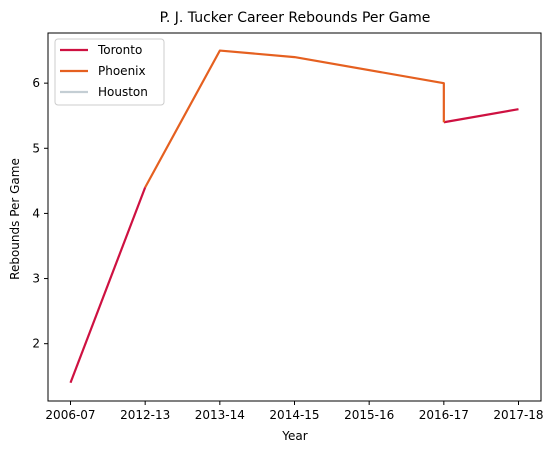  Describe the element at coordinates (145, 415) in the screenshot. I see `x-tick-label: 2012-13` at that location.